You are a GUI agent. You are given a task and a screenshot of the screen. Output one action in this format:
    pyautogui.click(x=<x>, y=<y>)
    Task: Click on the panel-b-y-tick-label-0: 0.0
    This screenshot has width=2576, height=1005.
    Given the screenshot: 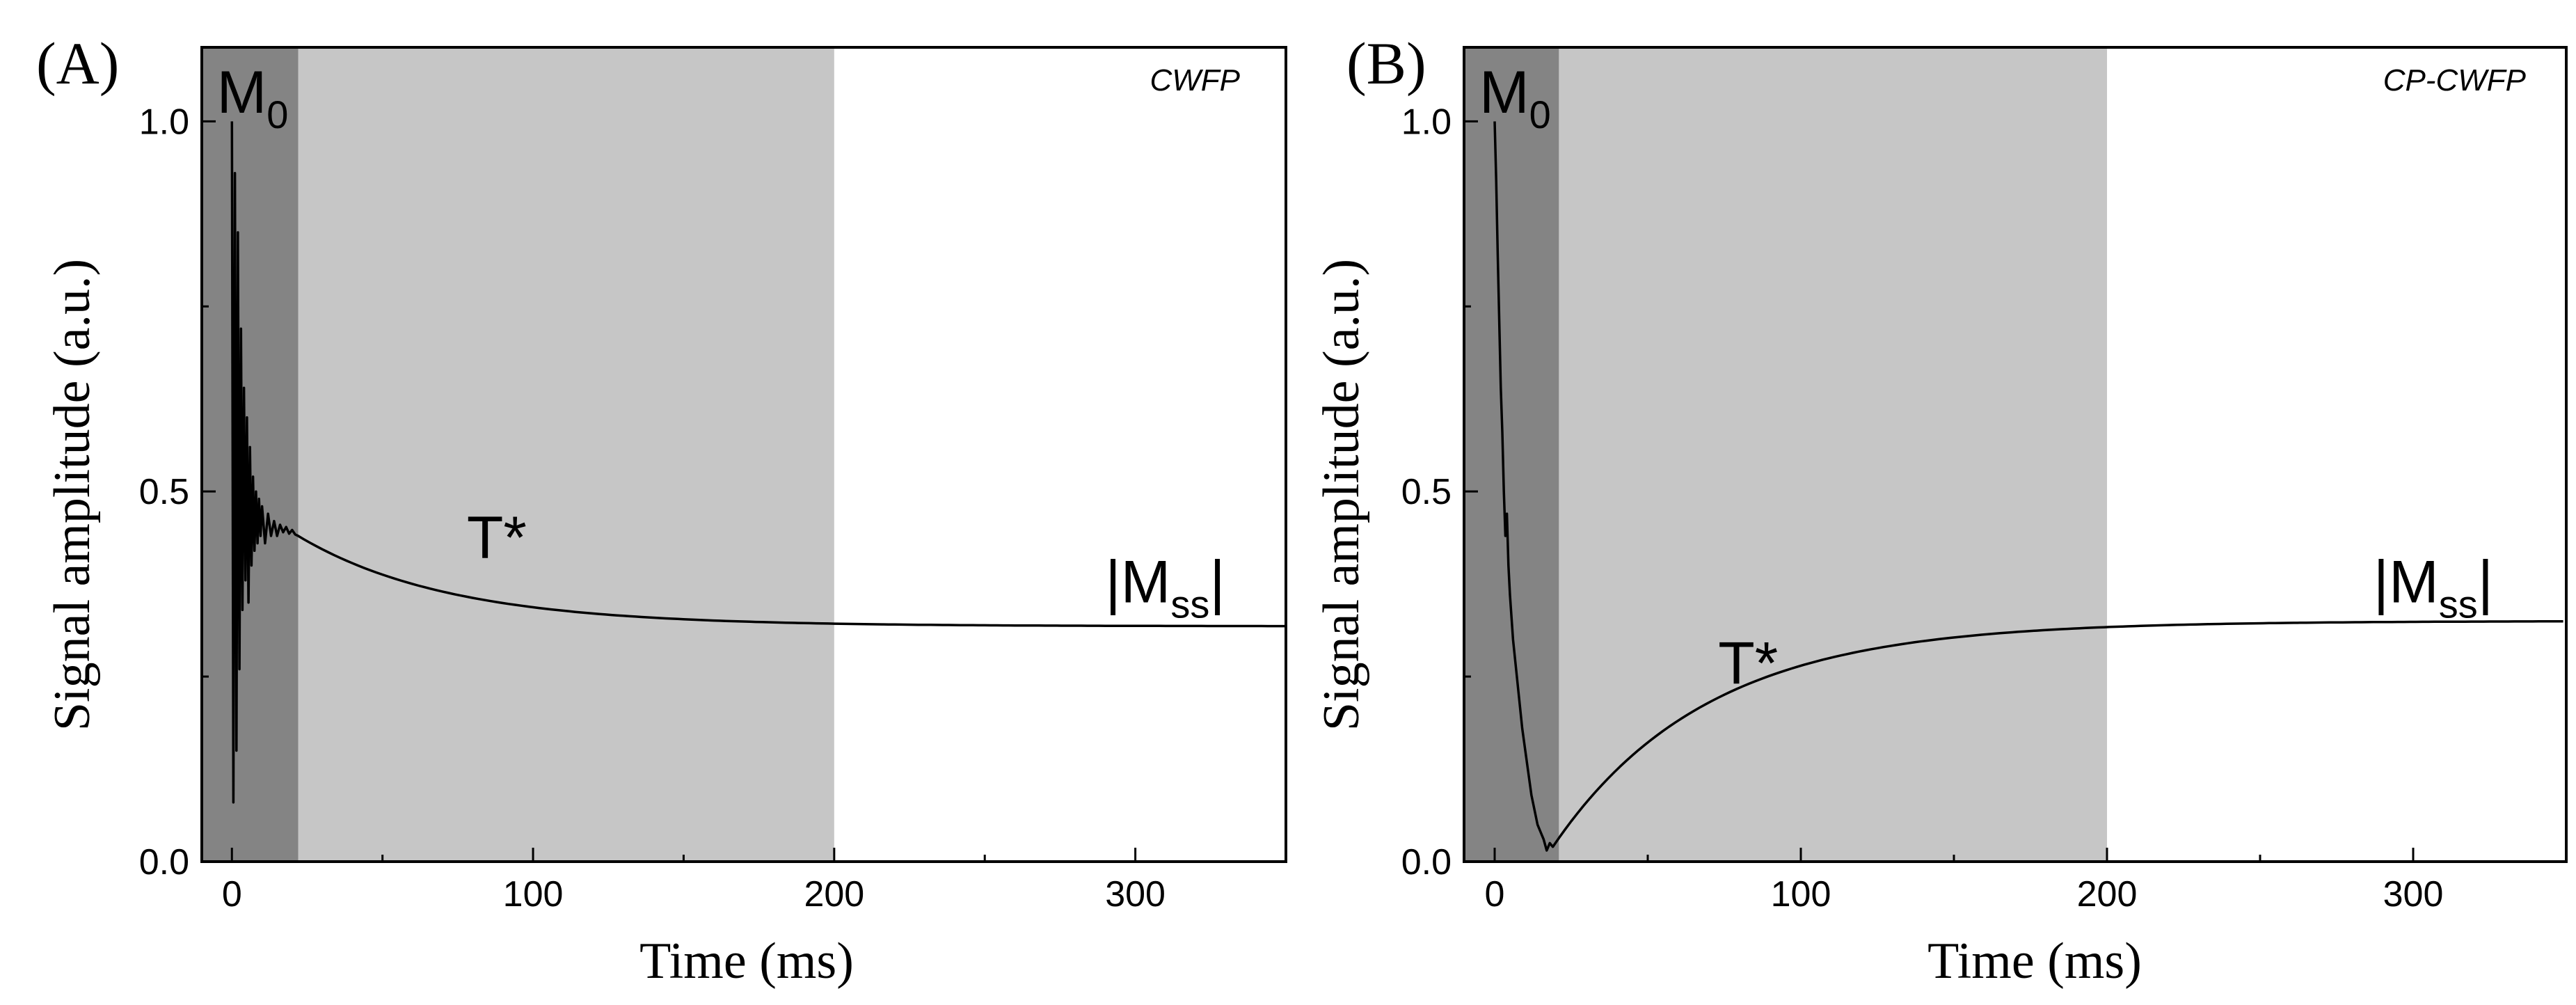 What is the action you would take?
    pyautogui.click(x=1426, y=862)
    